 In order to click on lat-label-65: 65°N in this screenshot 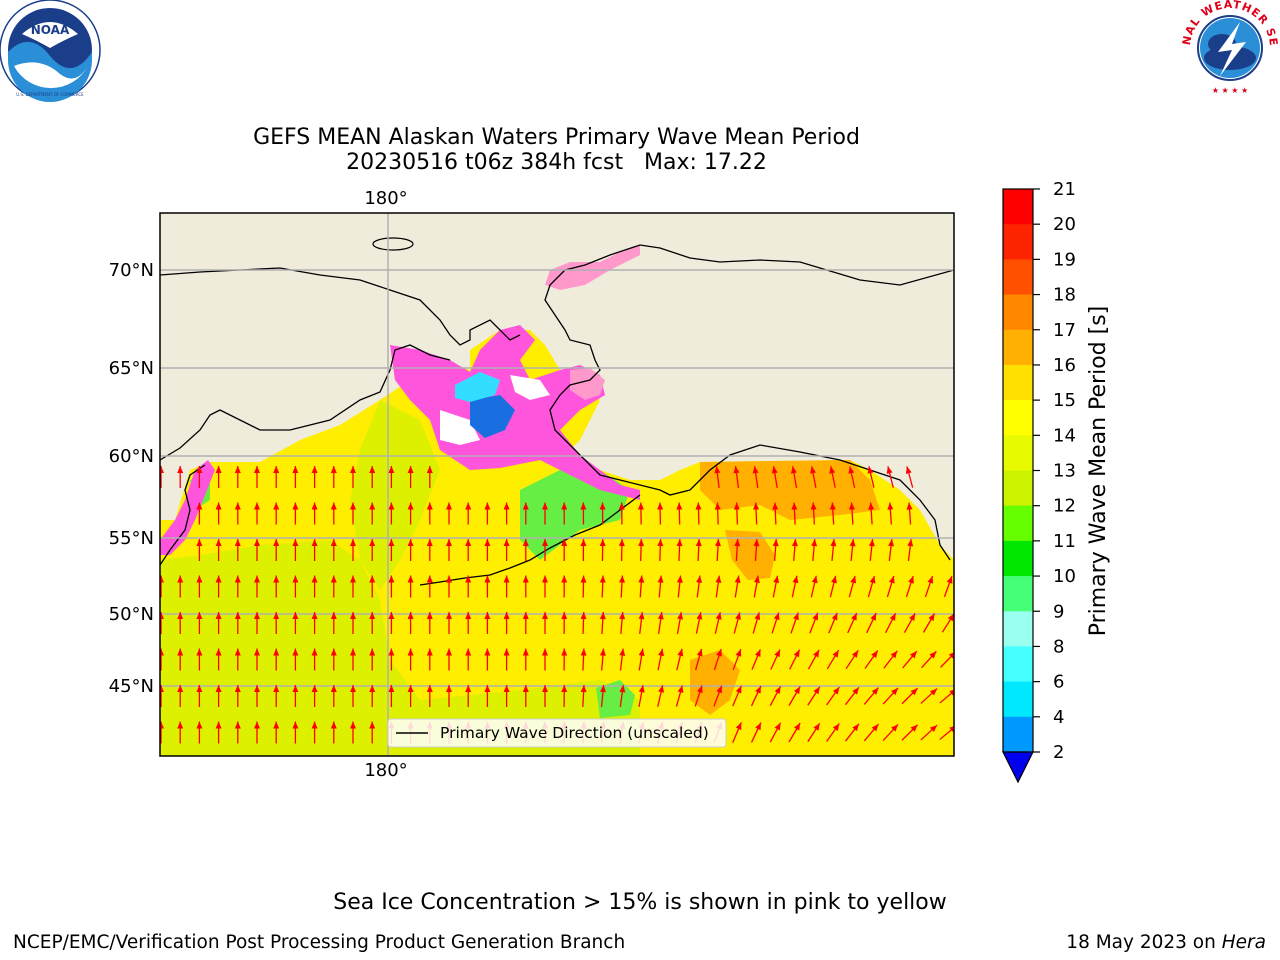, I will do `click(131, 368)`.